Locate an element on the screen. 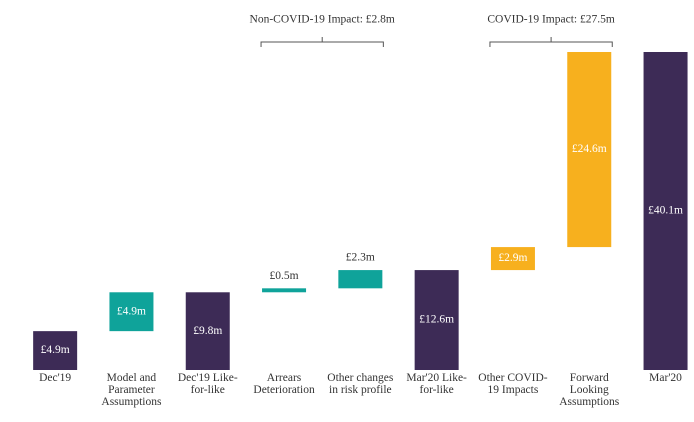  x-tick-label: Model and Parameter Assumptions is located at coordinates (131, 390).